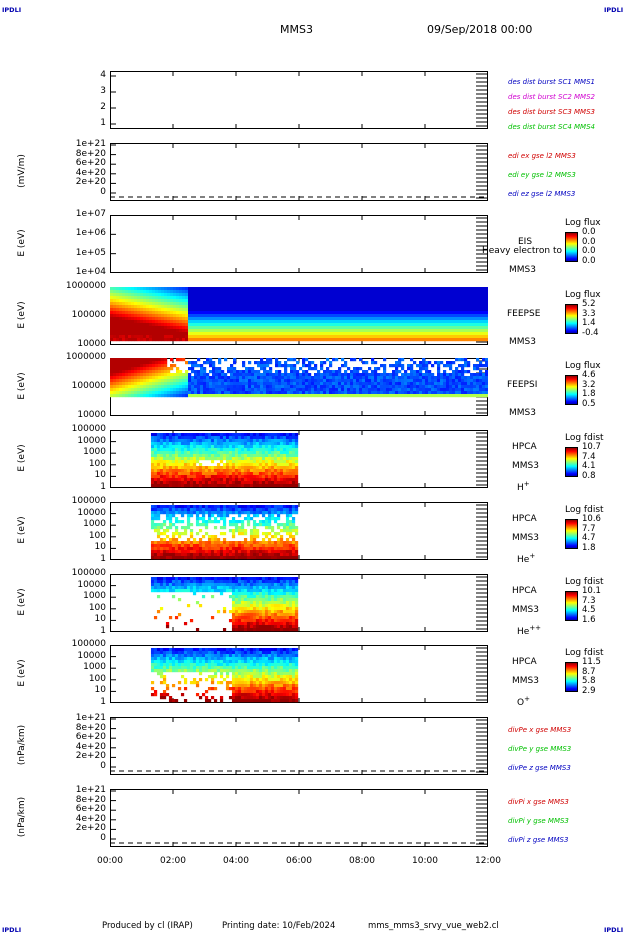 The width and height of the screenshot is (630, 934). Describe the element at coordinates (296, 29) in the screenshot. I see `spacecraft-title: MMS3` at that location.